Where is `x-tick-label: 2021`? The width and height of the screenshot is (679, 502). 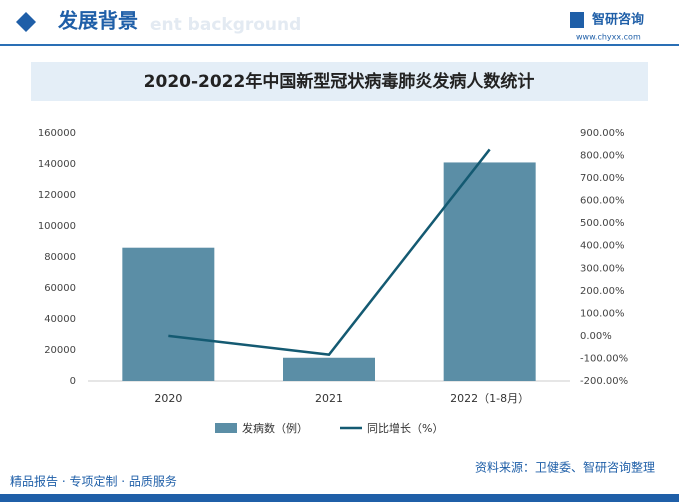 x-tick-label: 2021 is located at coordinates (329, 398).